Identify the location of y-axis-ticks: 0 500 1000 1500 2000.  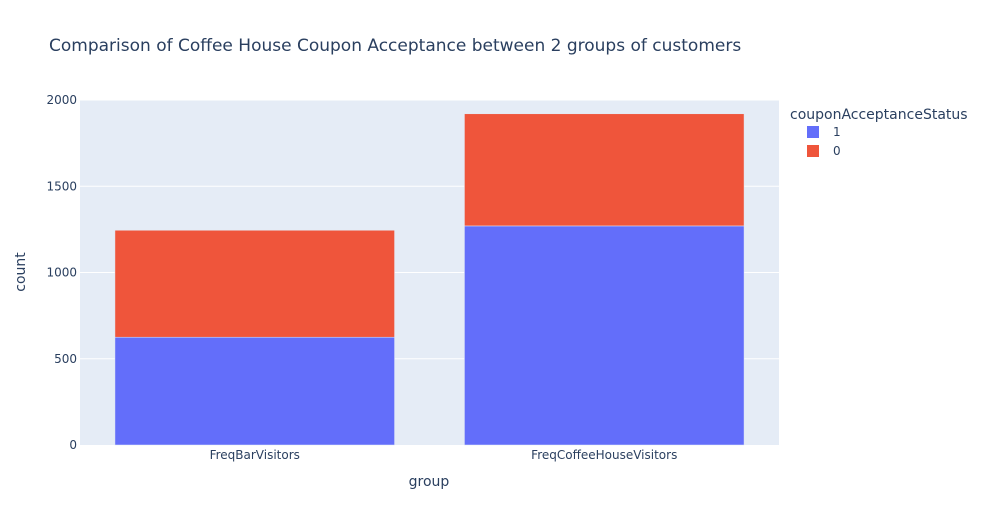
(61, 272).